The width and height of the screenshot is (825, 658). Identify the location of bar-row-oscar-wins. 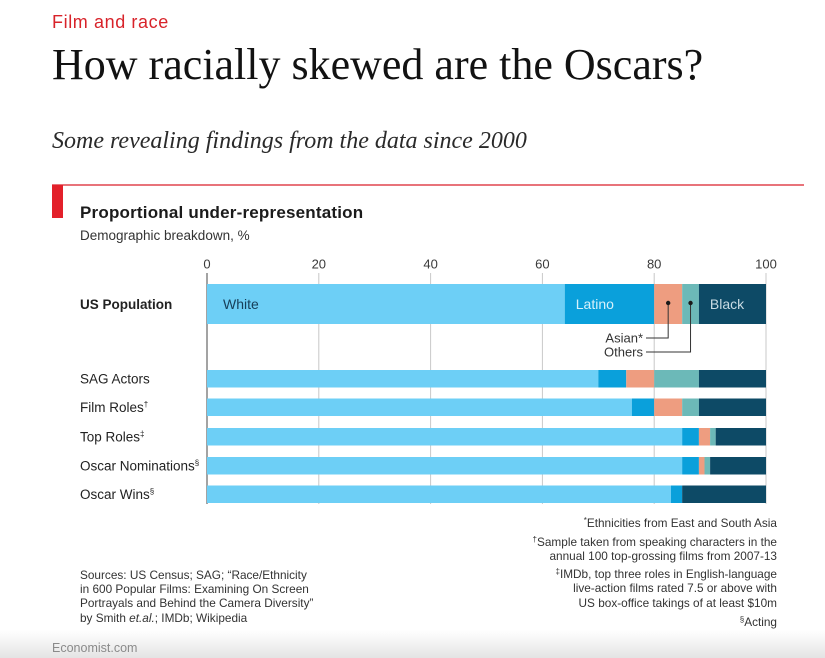
(486, 494).